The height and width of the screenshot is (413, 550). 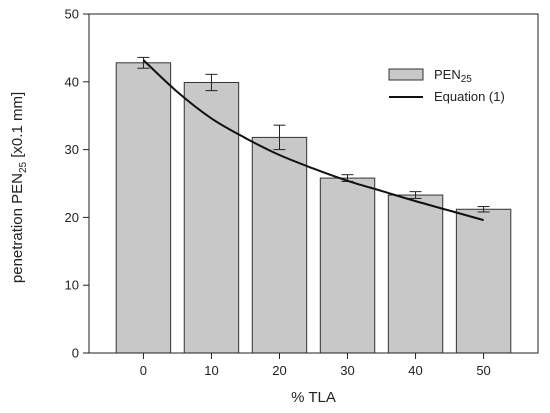 I want to click on y-tick-label: 30, so click(x=72, y=149).